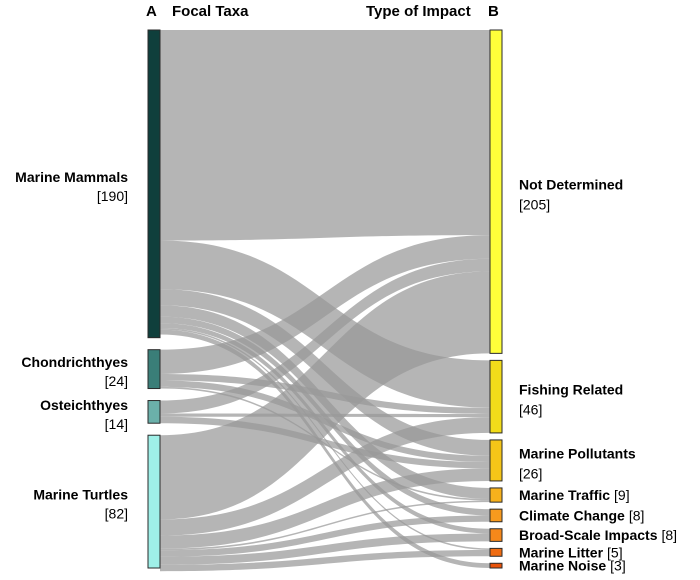 Image resolution: width=700 pixels, height=580 pixels. What do you see at coordinates (496, 396) in the screenshot?
I see `node-fishing-related` at bounding box center [496, 396].